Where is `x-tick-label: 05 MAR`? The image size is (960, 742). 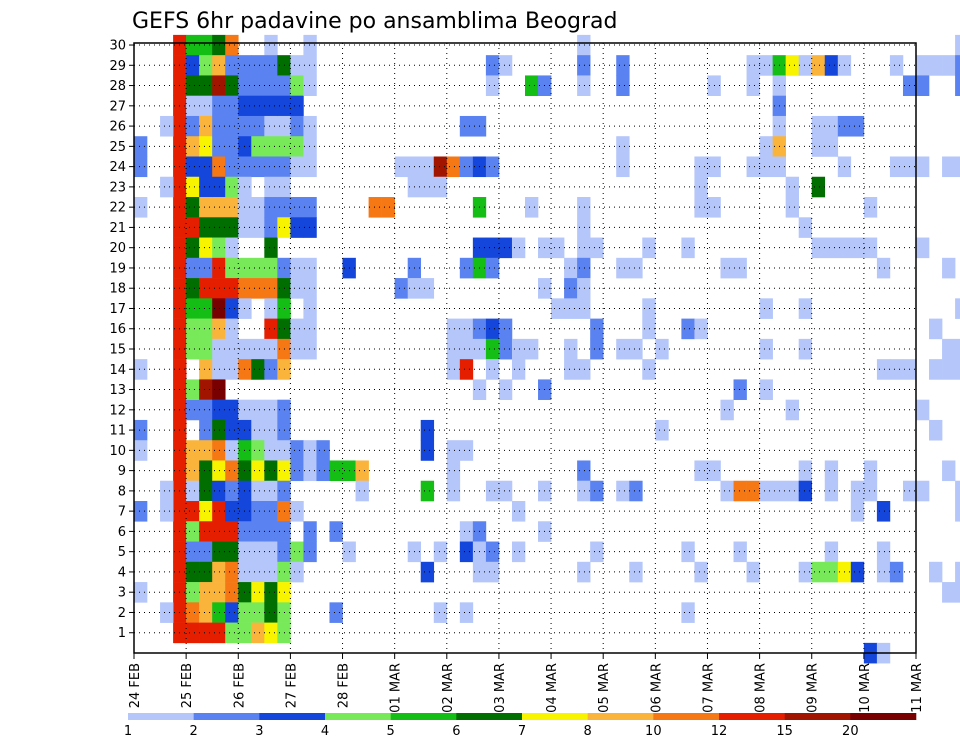 x-tick-label: 05 MAR is located at coordinates (604, 688).